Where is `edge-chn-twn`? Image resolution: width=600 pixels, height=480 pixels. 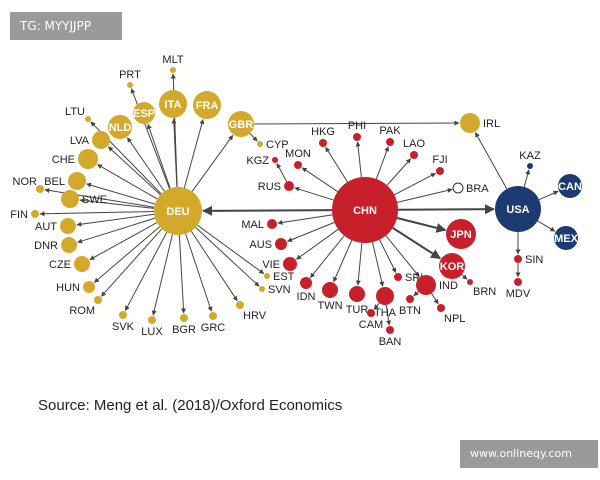
edge-chn-twn is located at coordinates (343, 261).